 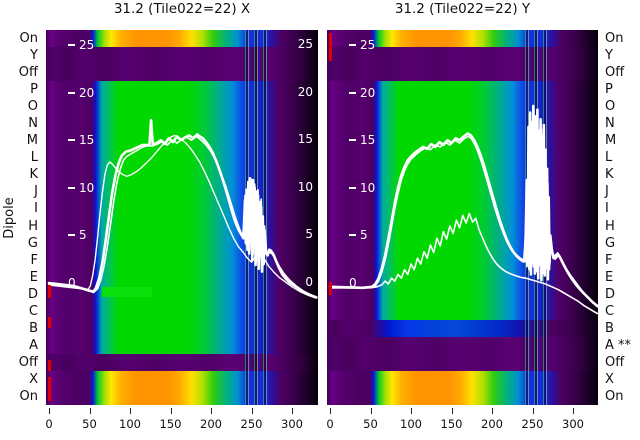 I want to click on x-tick-label: 50, so click(x=370, y=424).